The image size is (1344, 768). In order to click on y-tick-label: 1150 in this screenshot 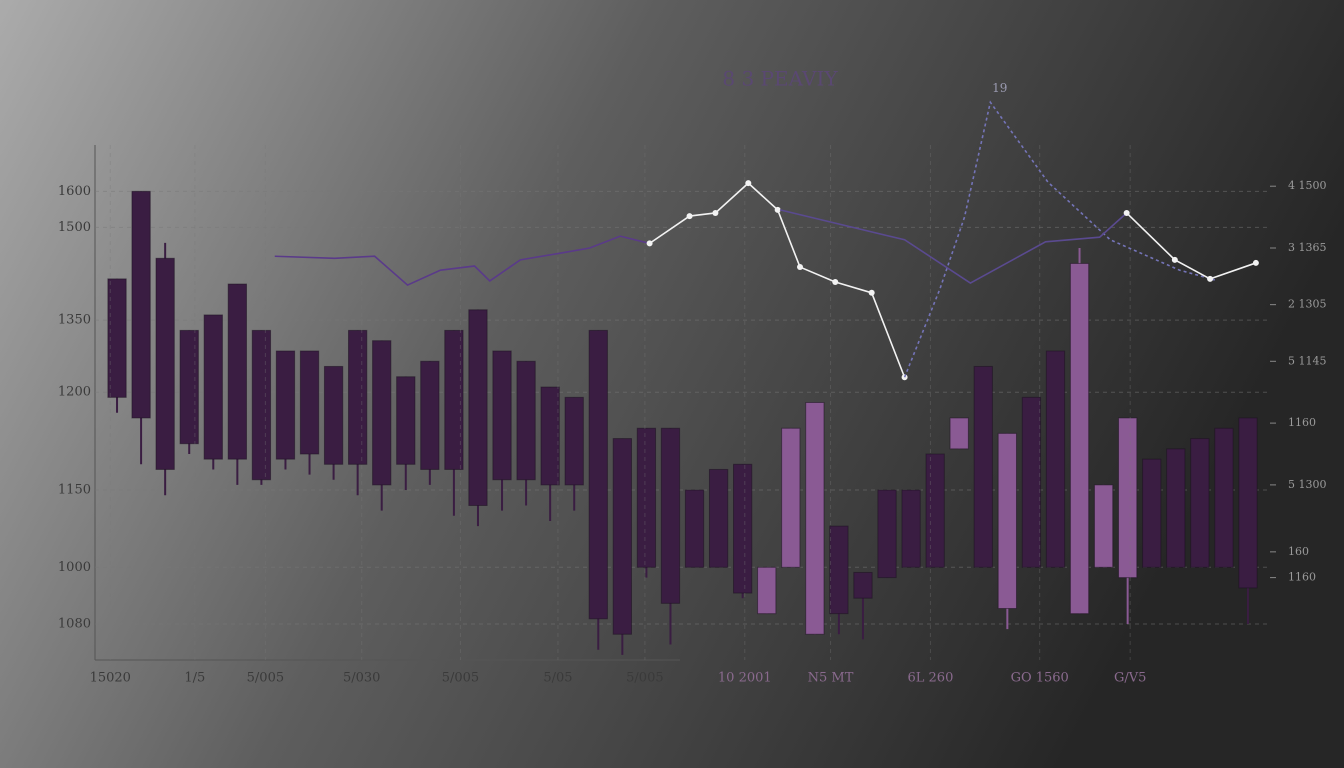, I will do `click(74, 490)`.